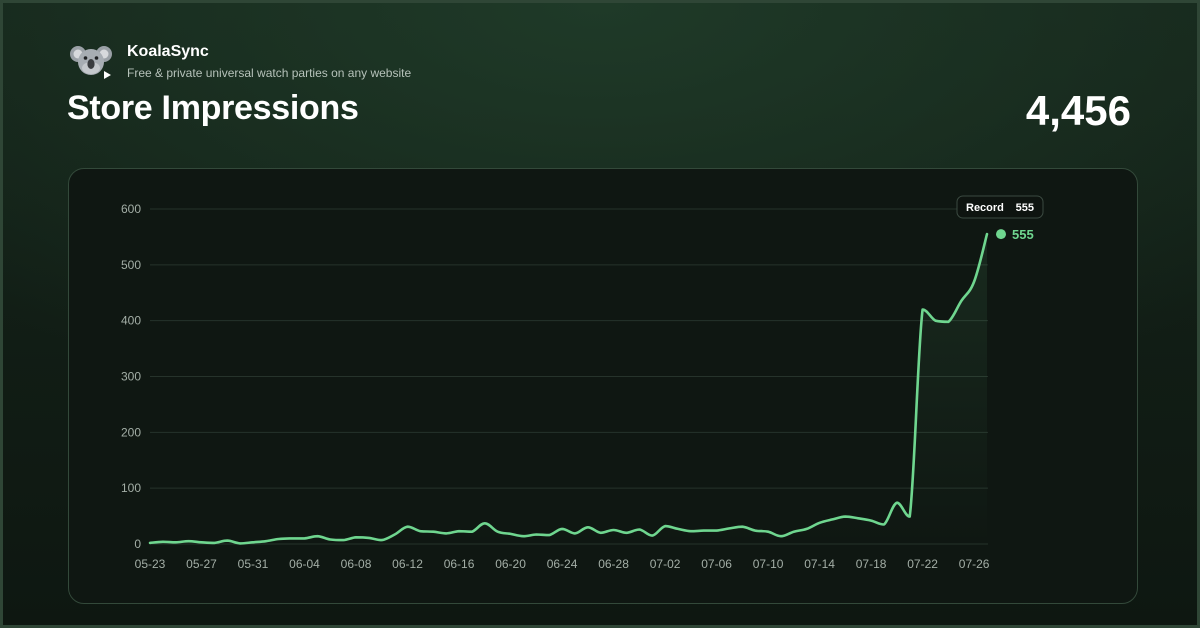 Image resolution: width=1200 pixels, height=628 pixels. What do you see at coordinates (168, 51) in the screenshot?
I see `brand-name: KoalaSync` at bounding box center [168, 51].